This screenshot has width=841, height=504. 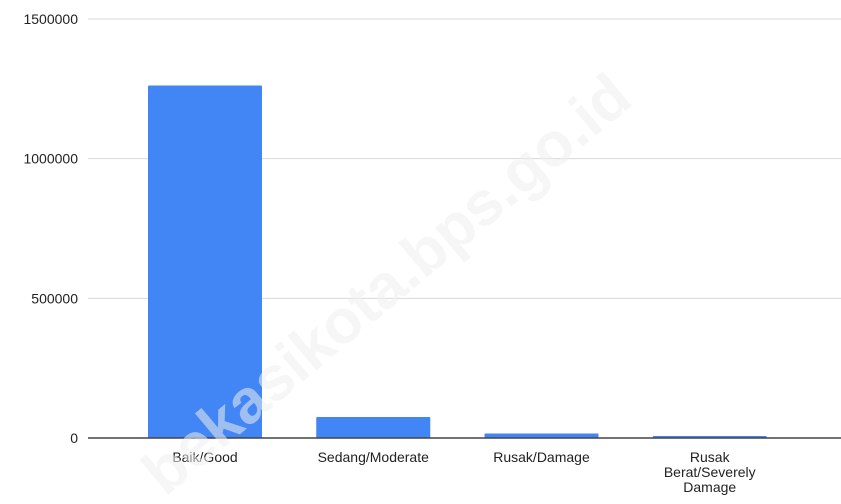 What do you see at coordinates (50, 228) in the screenshot?
I see `y-axis-ticks: 0 500000 1000000 1500000` at bounding box center [50, 228].